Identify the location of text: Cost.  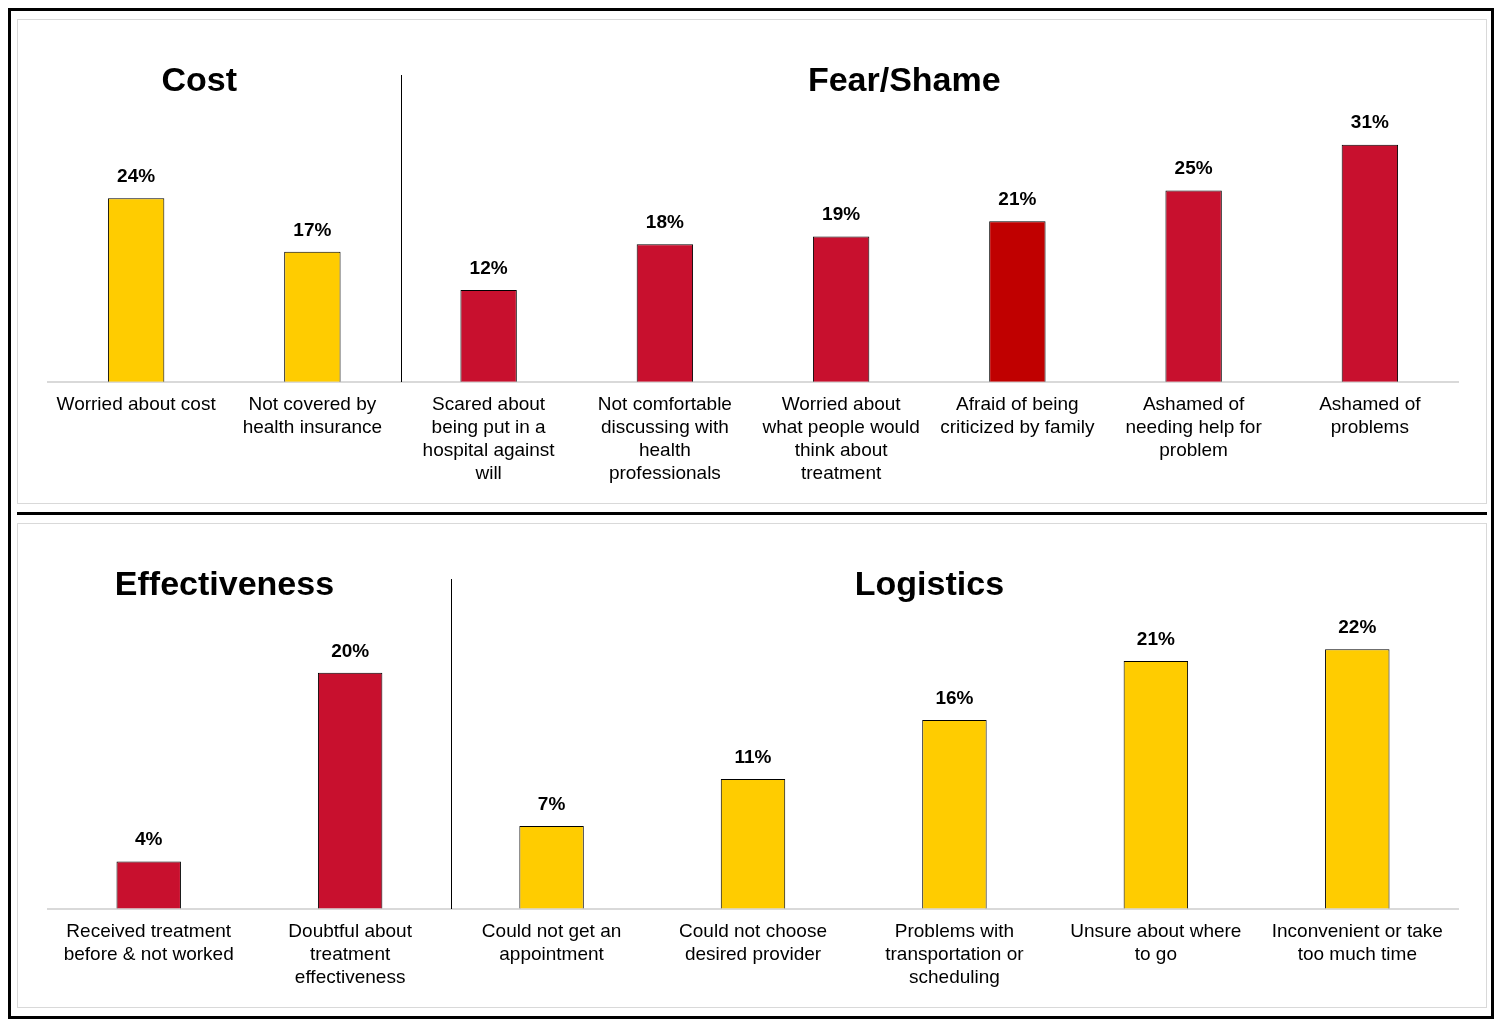
(199, 79).